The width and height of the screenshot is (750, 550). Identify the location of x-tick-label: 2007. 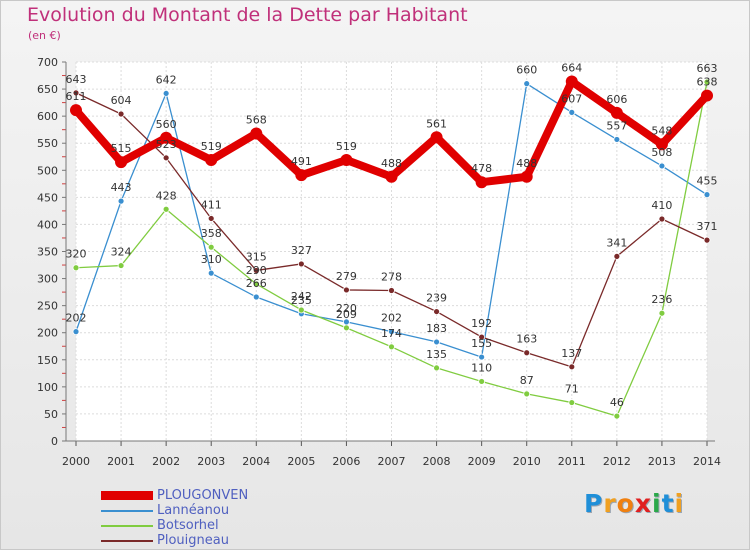
(392, 461).